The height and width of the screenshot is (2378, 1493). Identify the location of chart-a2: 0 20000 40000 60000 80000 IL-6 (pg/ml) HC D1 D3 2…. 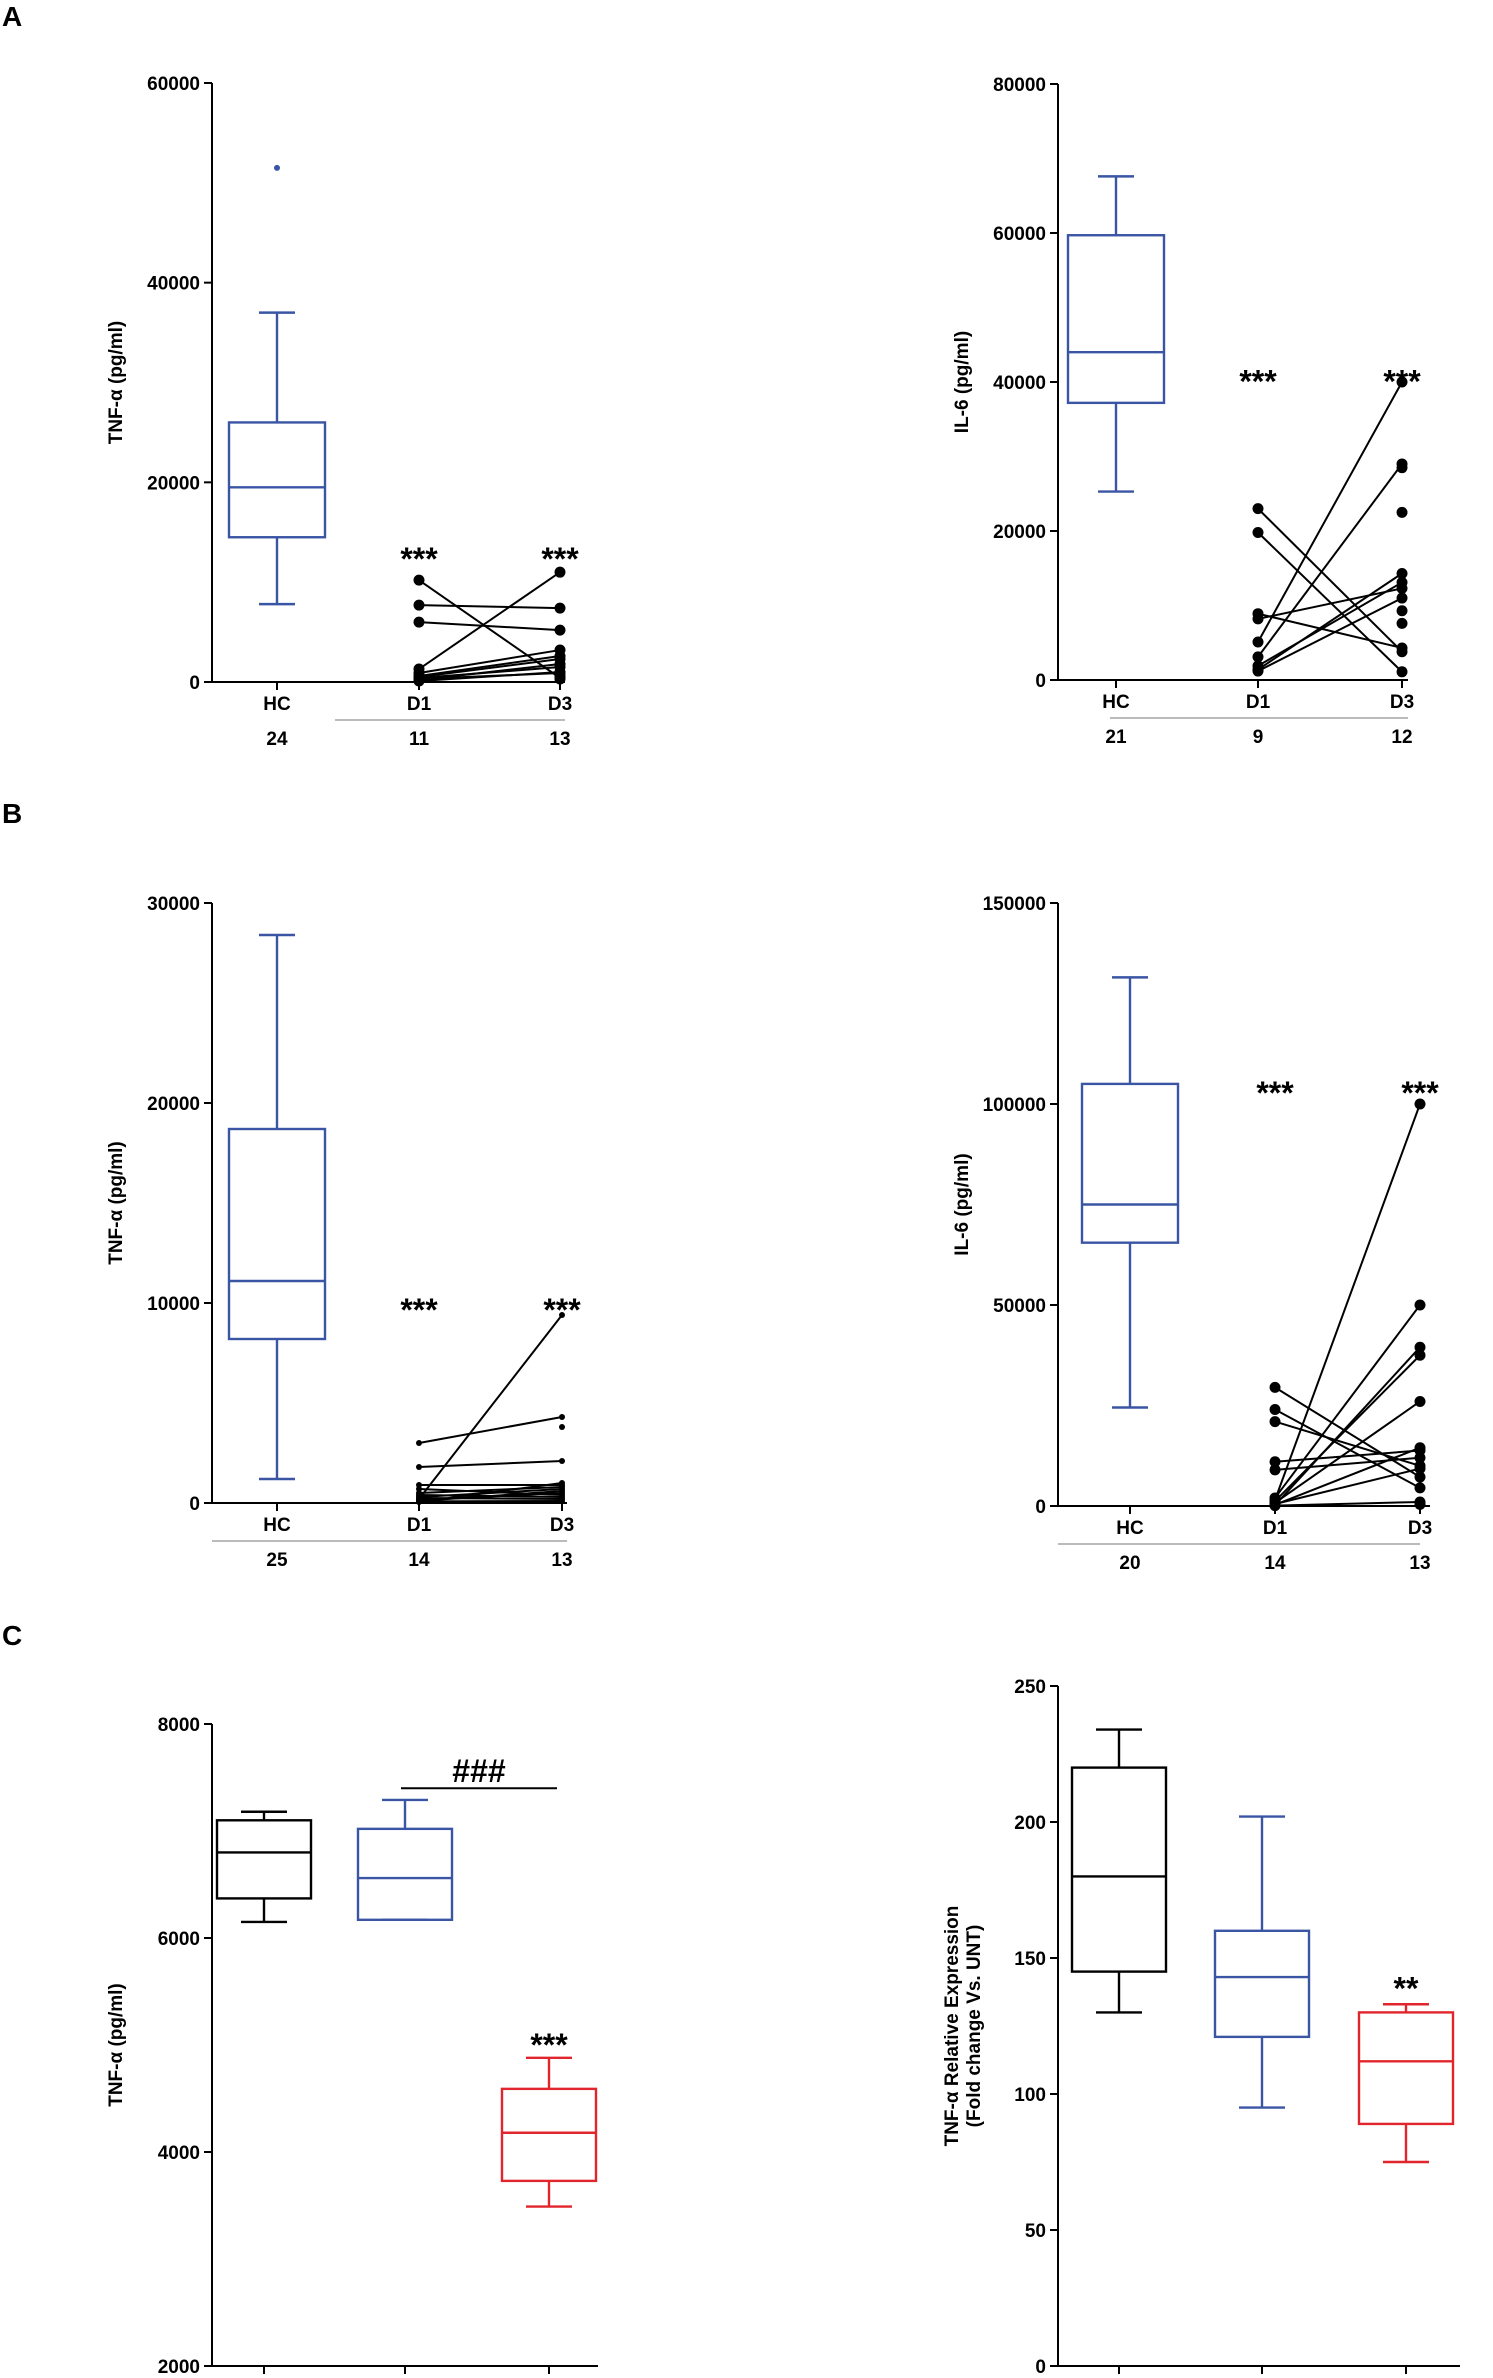
(1186, 411).